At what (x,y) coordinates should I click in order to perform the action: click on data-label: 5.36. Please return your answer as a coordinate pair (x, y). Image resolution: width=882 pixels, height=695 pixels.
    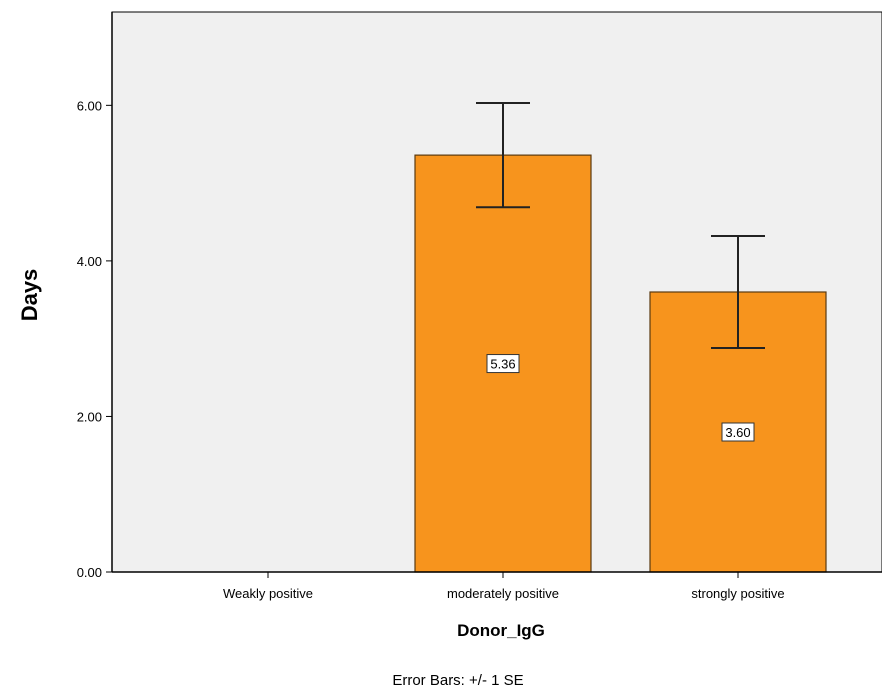
    Looking at the image, I should click on (503, 364).